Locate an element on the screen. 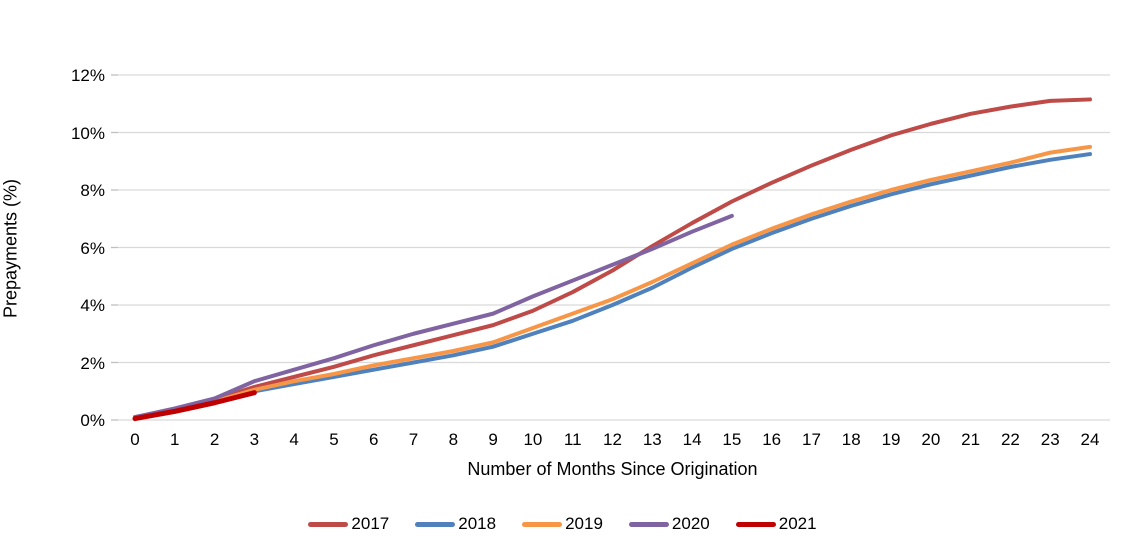  x-tick-label: 24 is located at coordinates (1090, 439).